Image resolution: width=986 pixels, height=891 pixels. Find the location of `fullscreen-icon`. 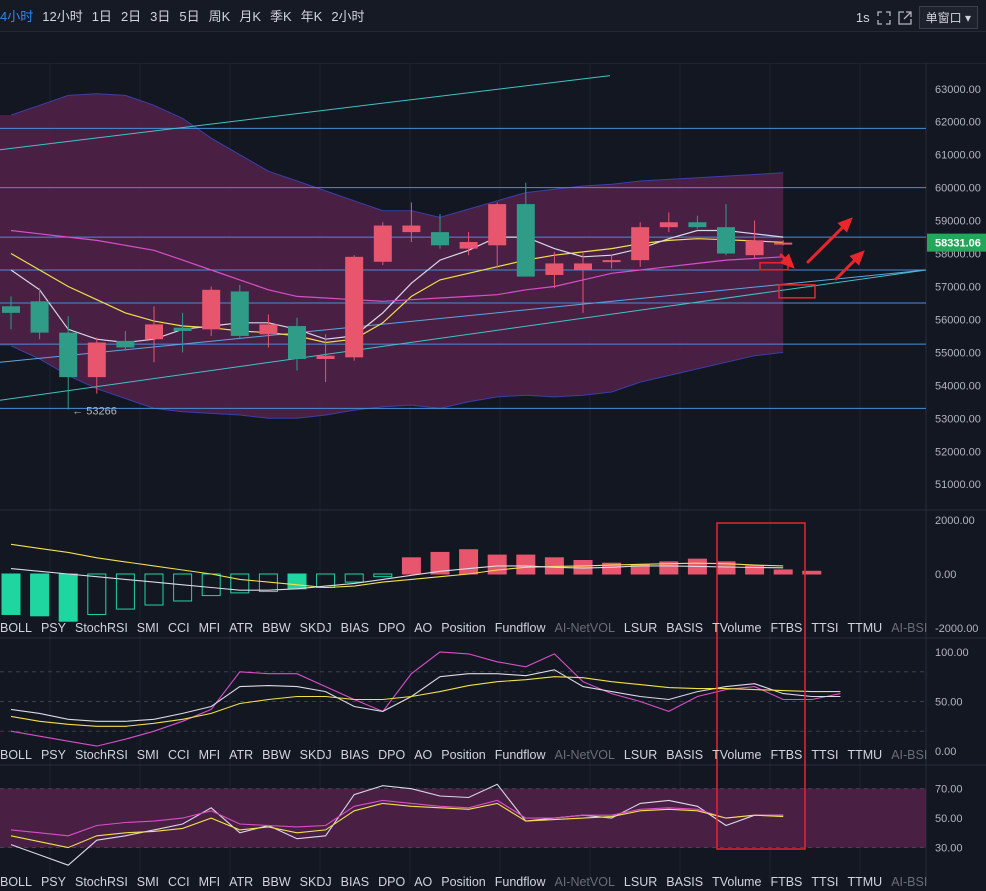

fullscreen-icon is located at coordinates (883, 17).